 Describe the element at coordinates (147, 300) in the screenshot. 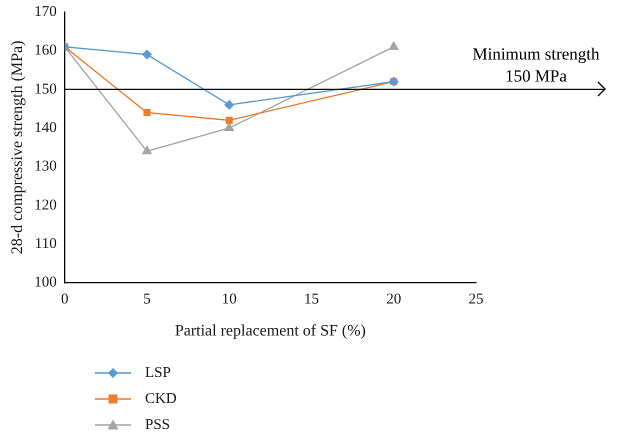

I see `x-tick-label: 5` at that location.